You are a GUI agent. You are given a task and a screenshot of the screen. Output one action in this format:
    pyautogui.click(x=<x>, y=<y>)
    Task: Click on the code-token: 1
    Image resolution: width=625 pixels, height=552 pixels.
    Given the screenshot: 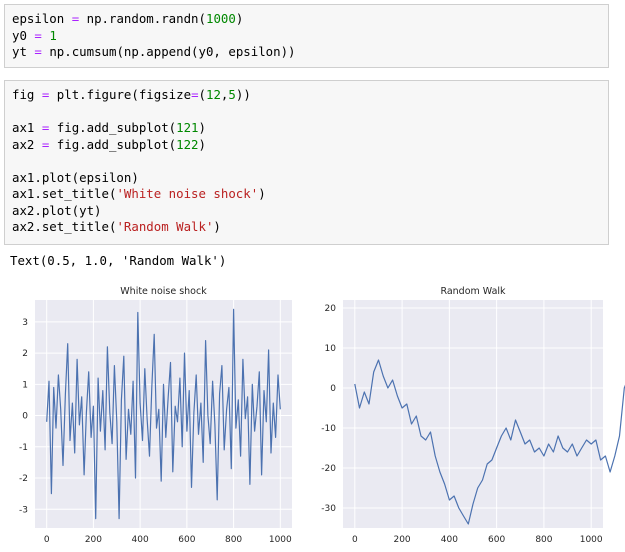 What is the action you would take?
    pyautogui.click(x=53, y=35)
    